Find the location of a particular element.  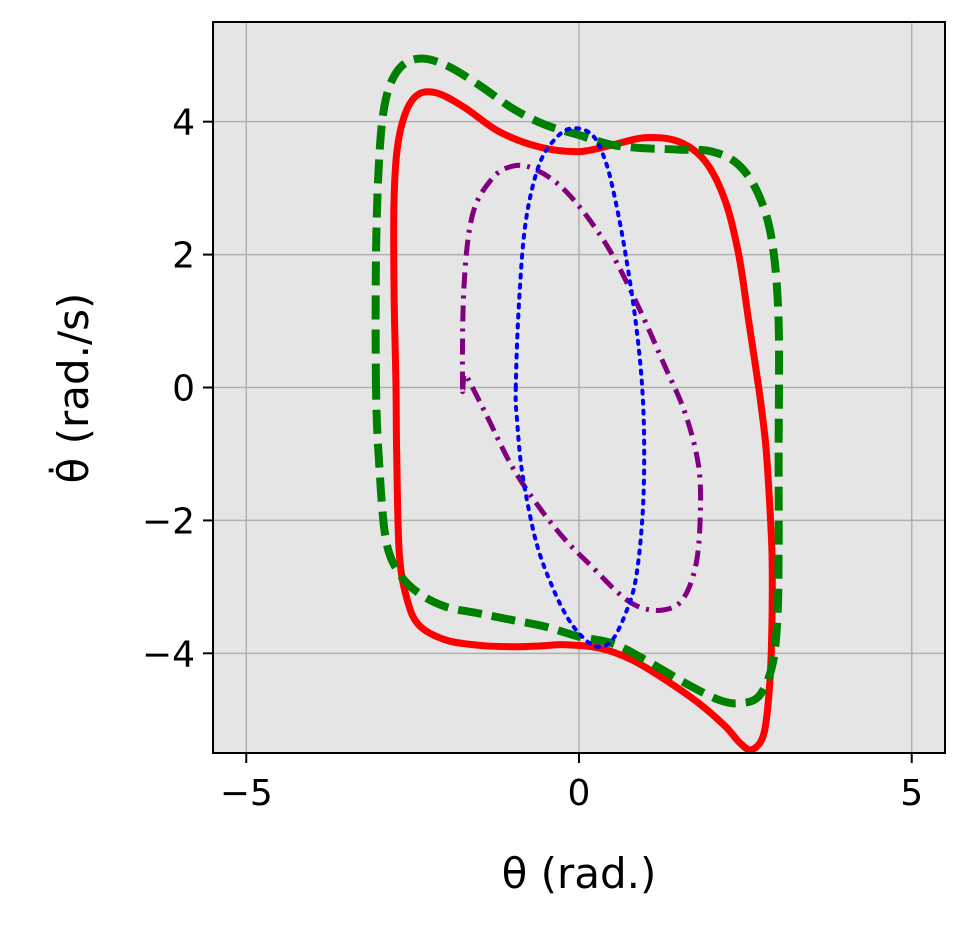

x-tick-label: 5 is located at coordinates (911, 793).